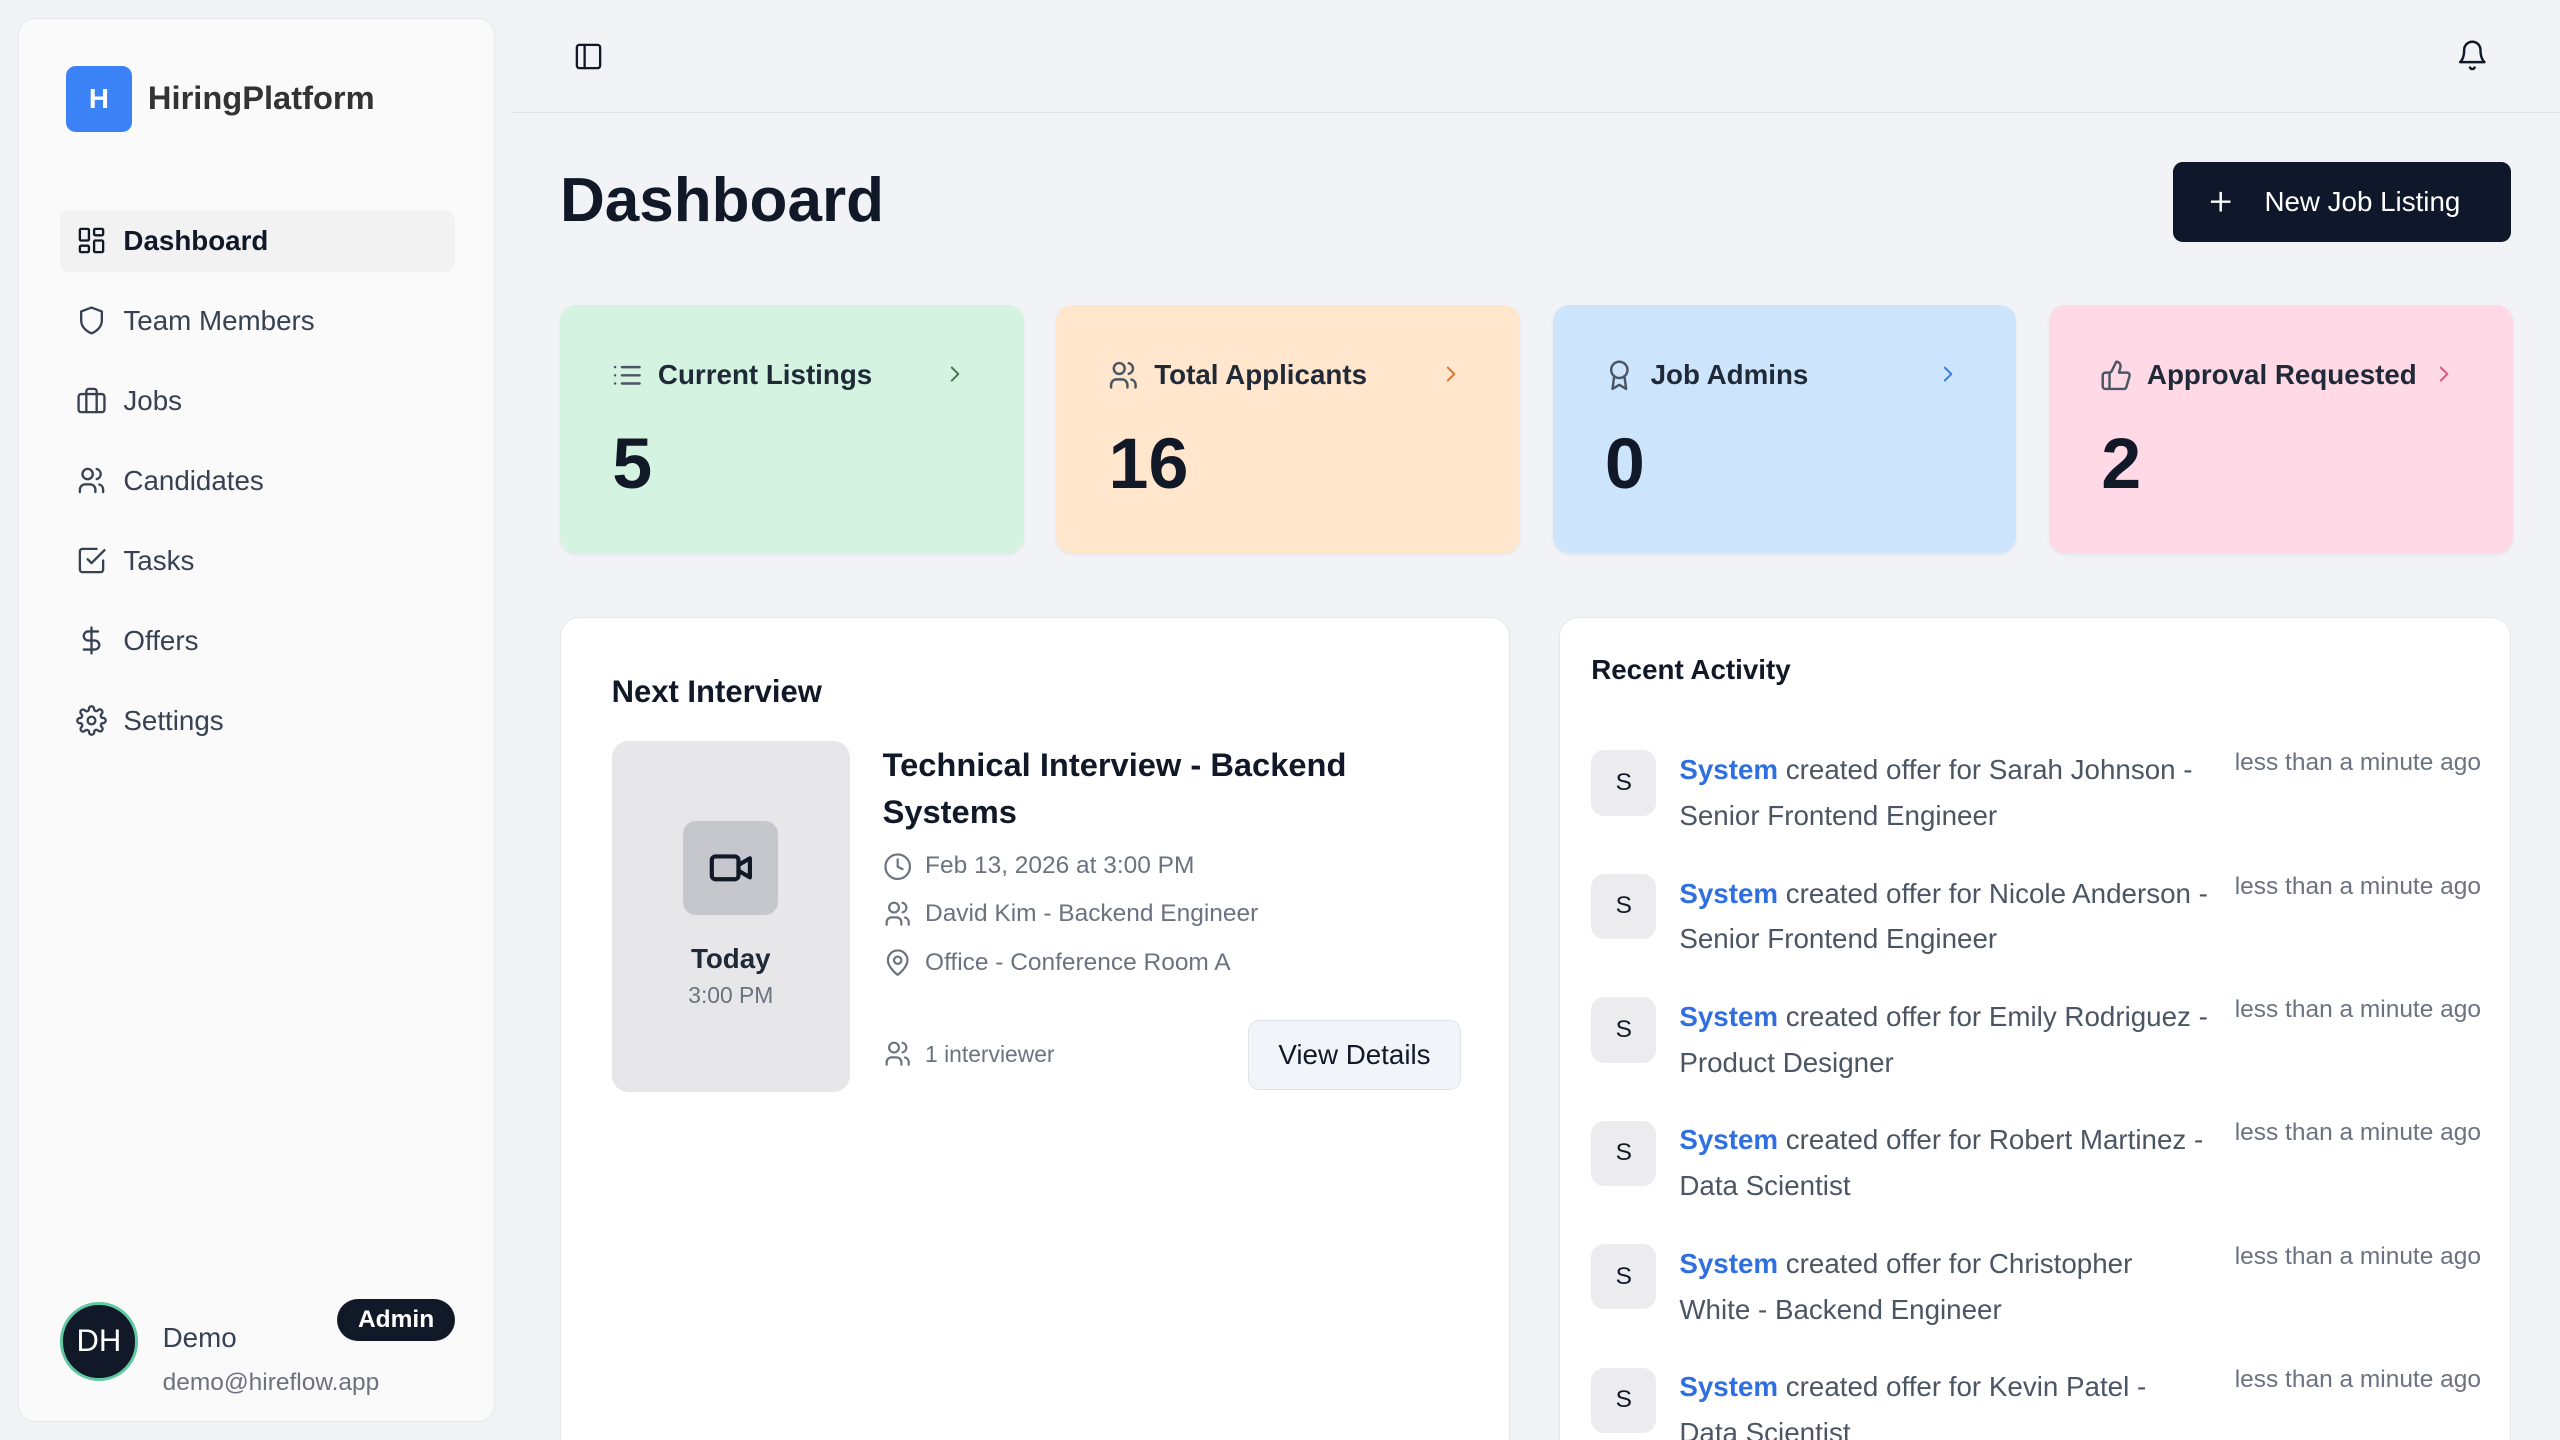 The width and height of the screenshot is (2560, 1440). I want to click on stat-value: 5, so click(632, 463).